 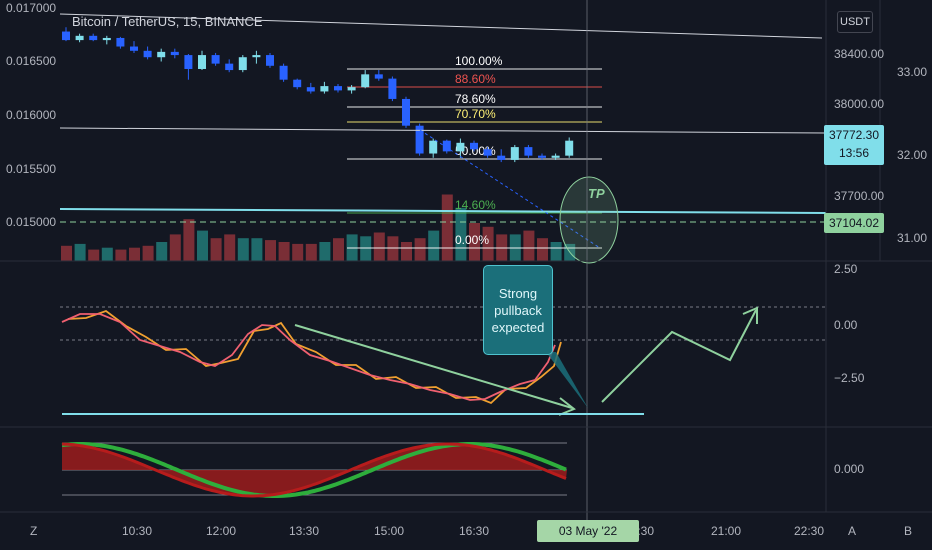 I want to click on fib-label: 14.60%, so click(x=475, y=205).